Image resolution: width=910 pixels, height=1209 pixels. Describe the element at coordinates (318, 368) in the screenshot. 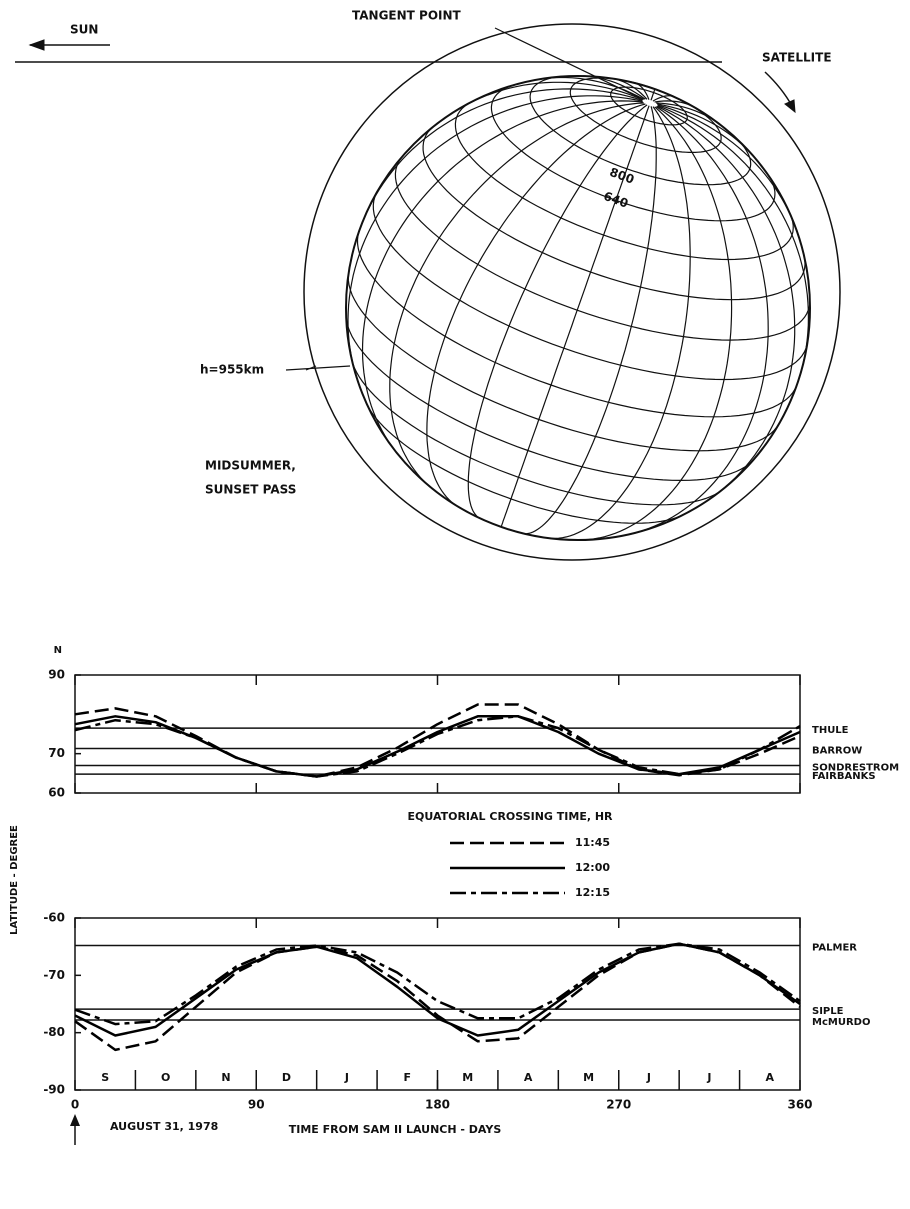

I see `altitude-leader` at that location.